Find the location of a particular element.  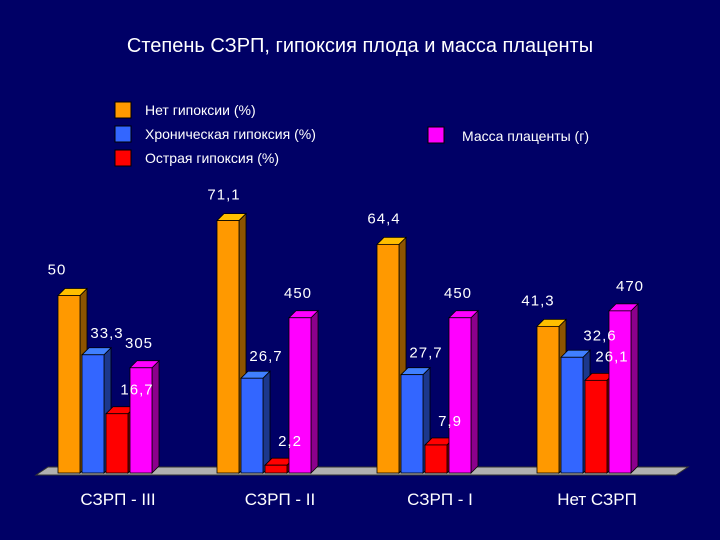

value-label-острая-гипоксия-нет-сзрп: 26,1 is located at coordinates (611, 356).